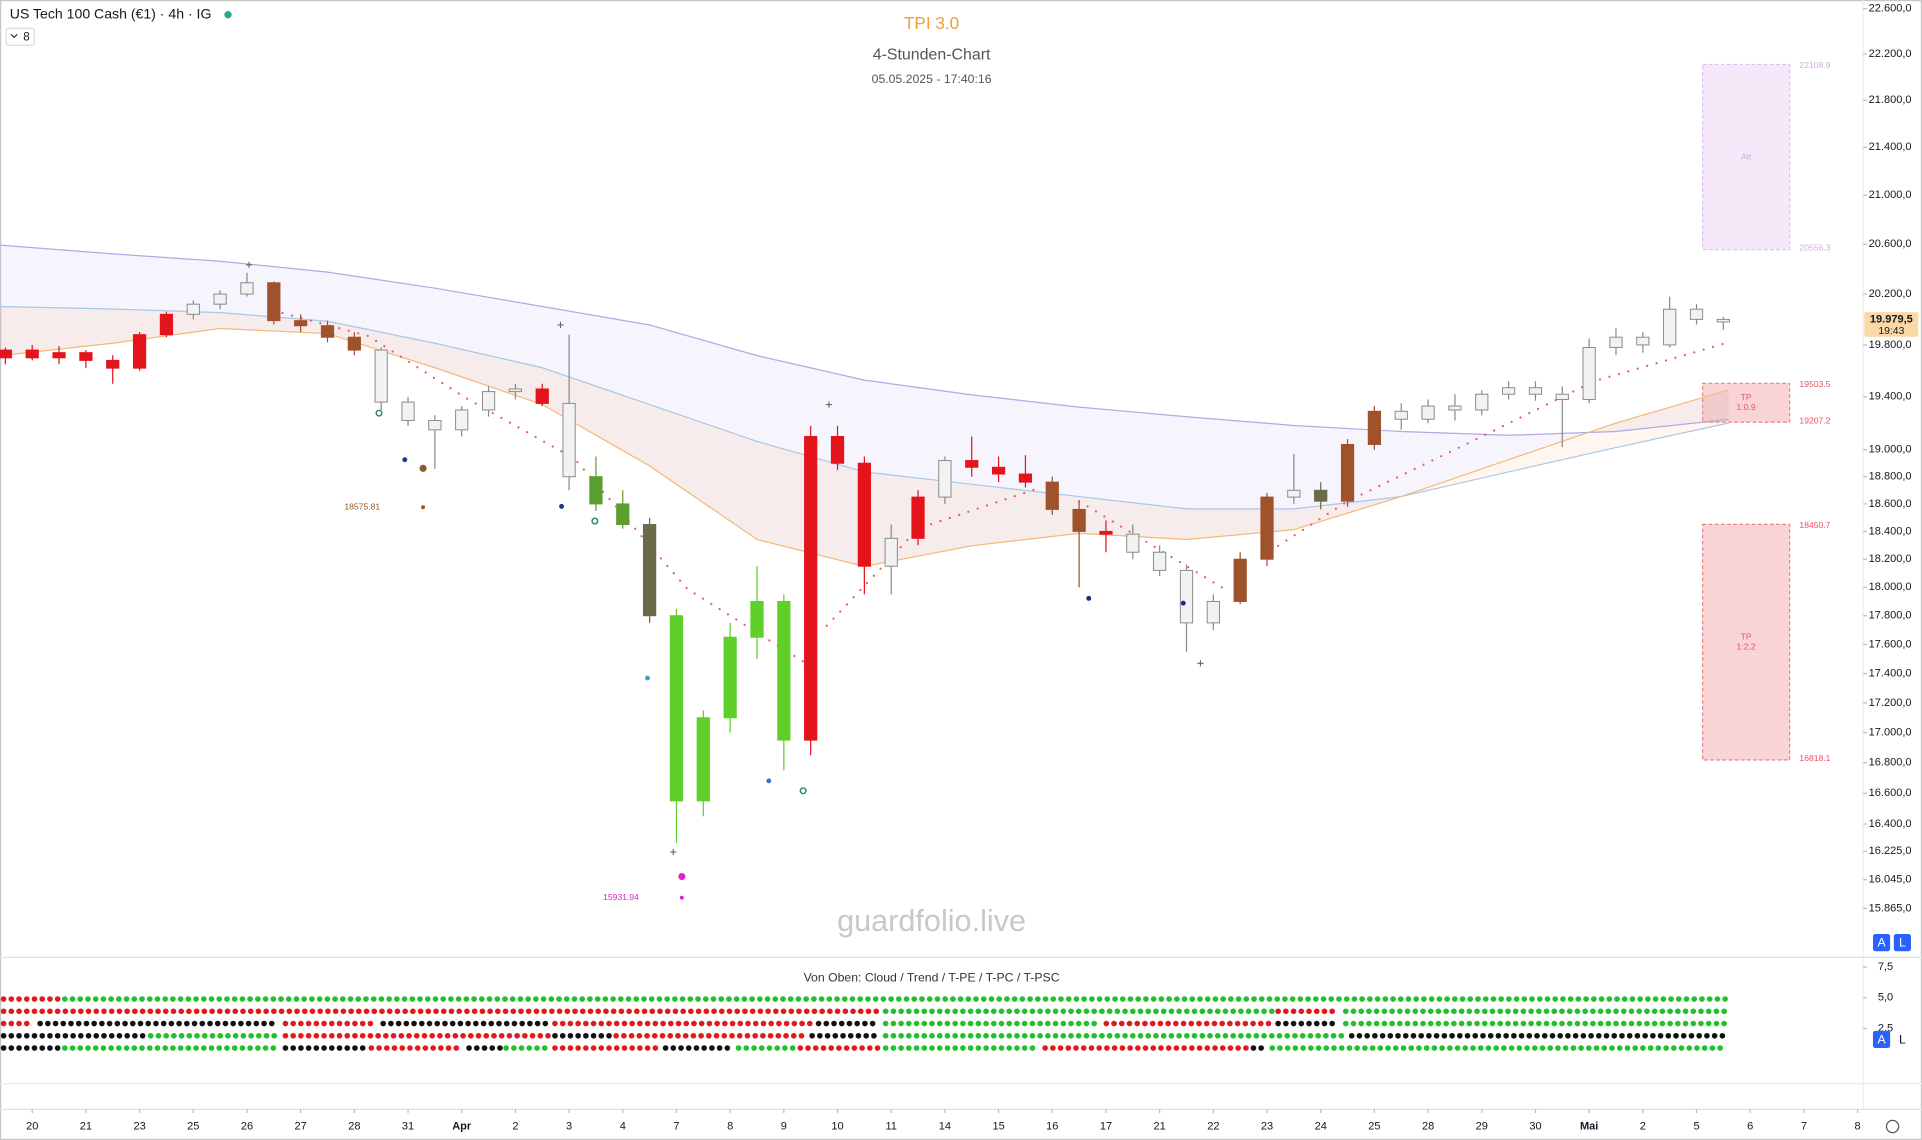 This screenshot has height=1140, width=1922. What do you see at coordinates (837, 1126) in the screenshot?
I see `x-tick-label: 10` at bounding box center [837, 1126].